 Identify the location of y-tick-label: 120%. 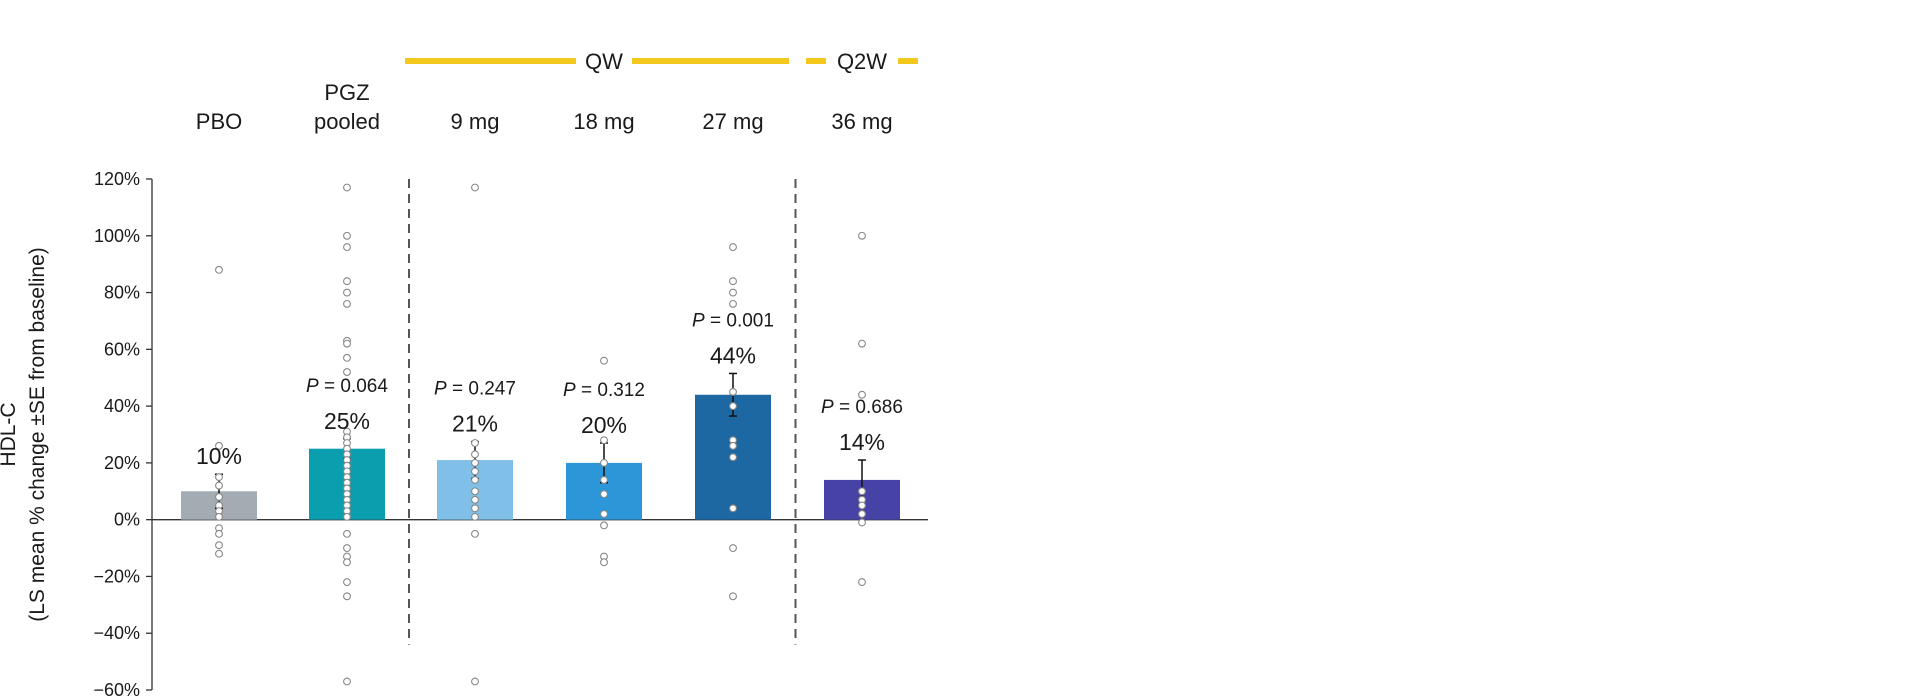
(117, 179).